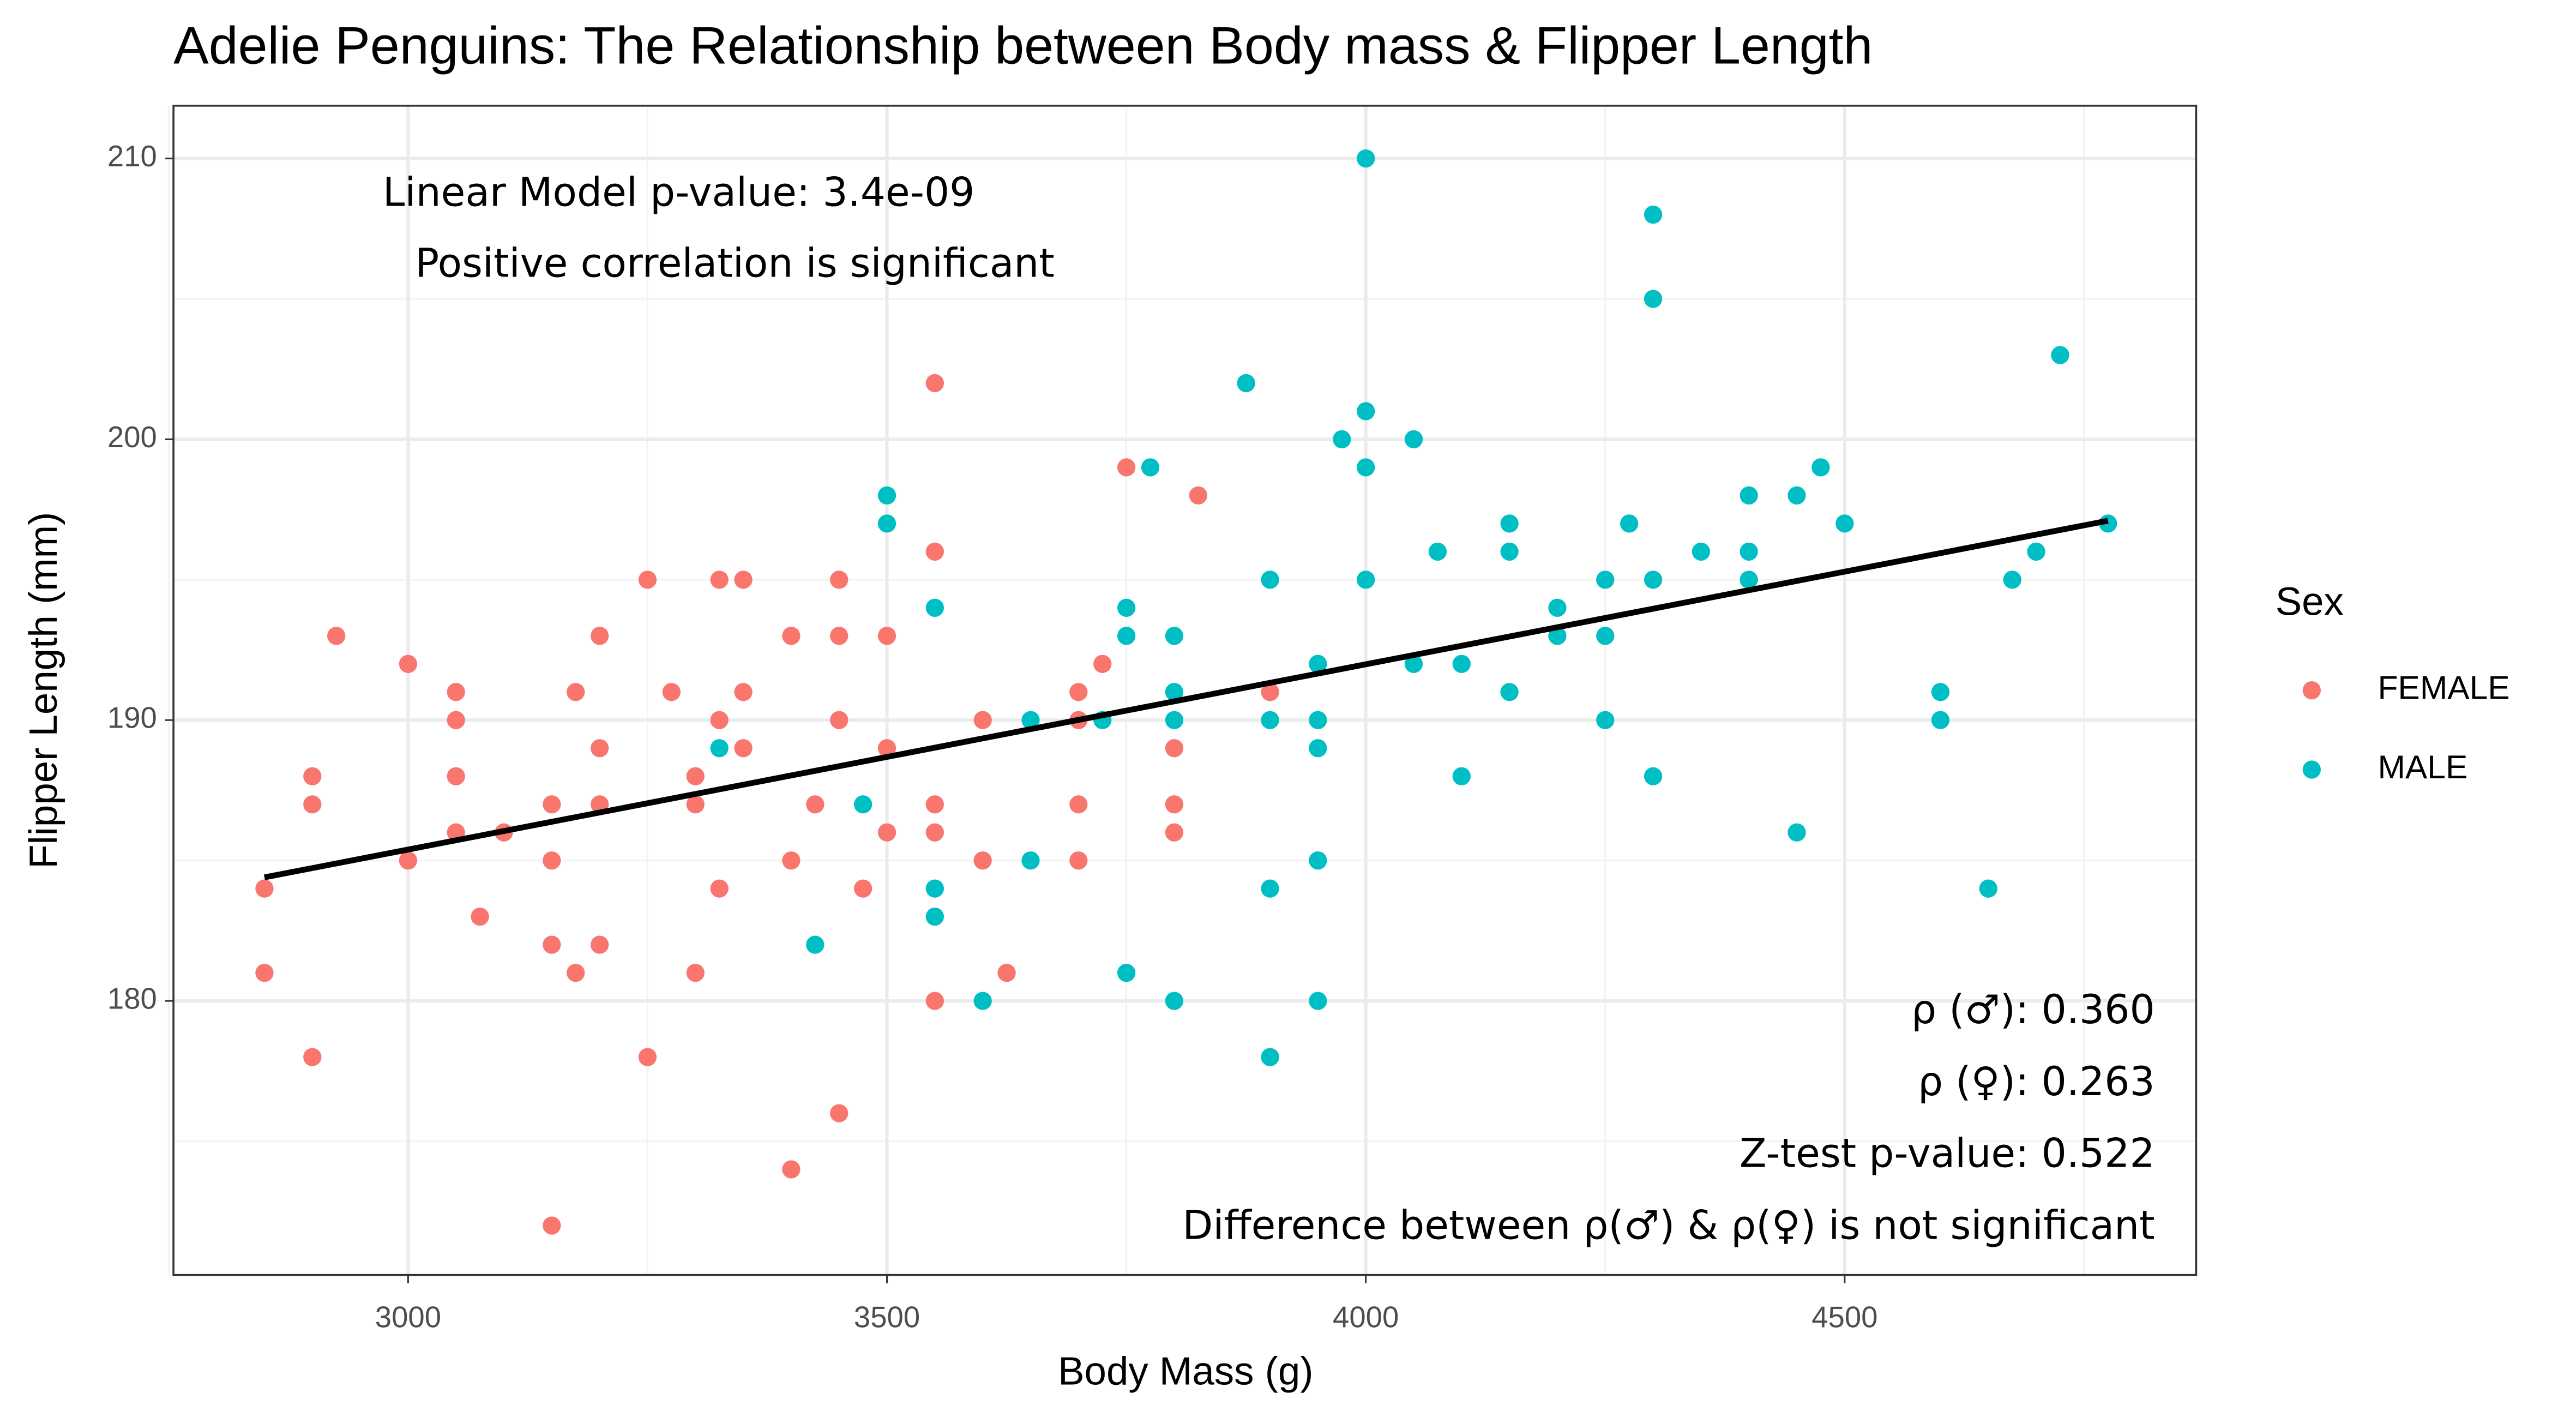  Describe the element at coordinates (1185, 1371) in the screenshot. I see `x-axis-title: Body Mass (g)` at that location.